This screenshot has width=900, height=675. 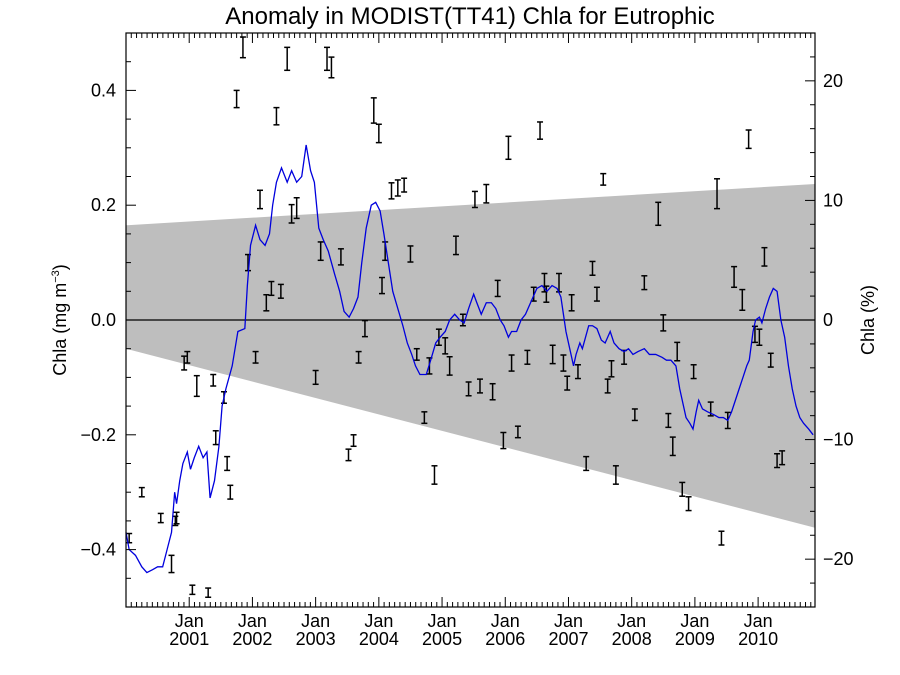 What do you see at coordinates (632, 639) in the screenshot?
I see `x-tick-year: 2008` at bounding box center [632, 639].